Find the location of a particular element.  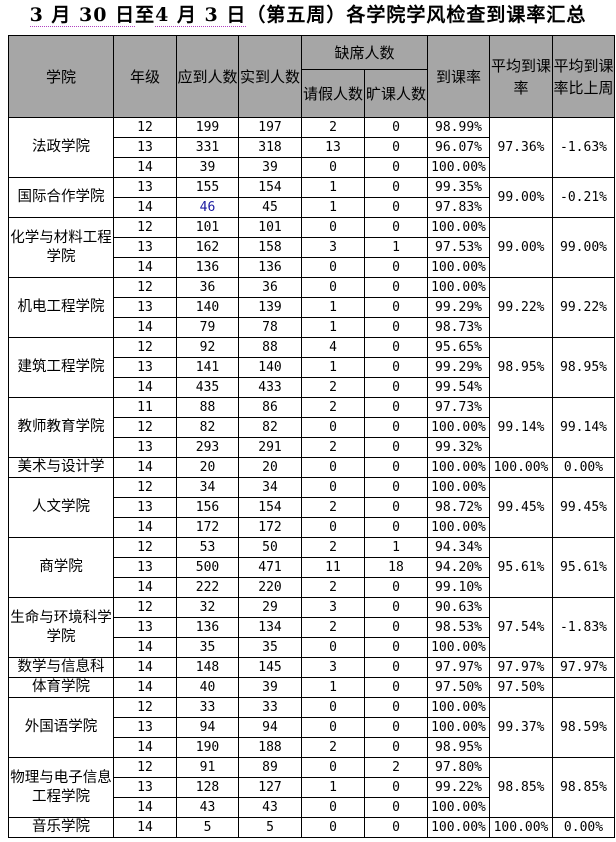

table-row: 体育学院 14 40 39 1 0 97.50% 97.50% is located at coordinates (311, 687).